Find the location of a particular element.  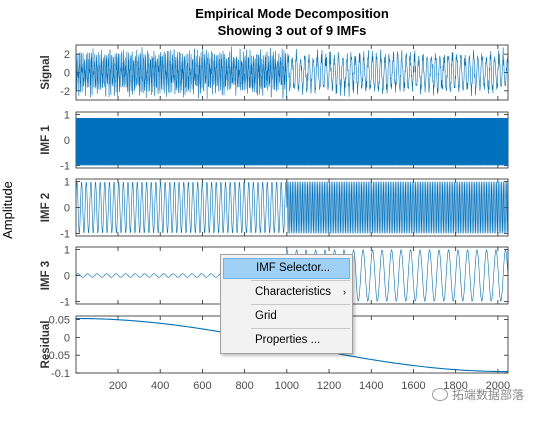

chart-subtitle: Showing 3 out of 9 IMFs is located at coordinates (292, 30).